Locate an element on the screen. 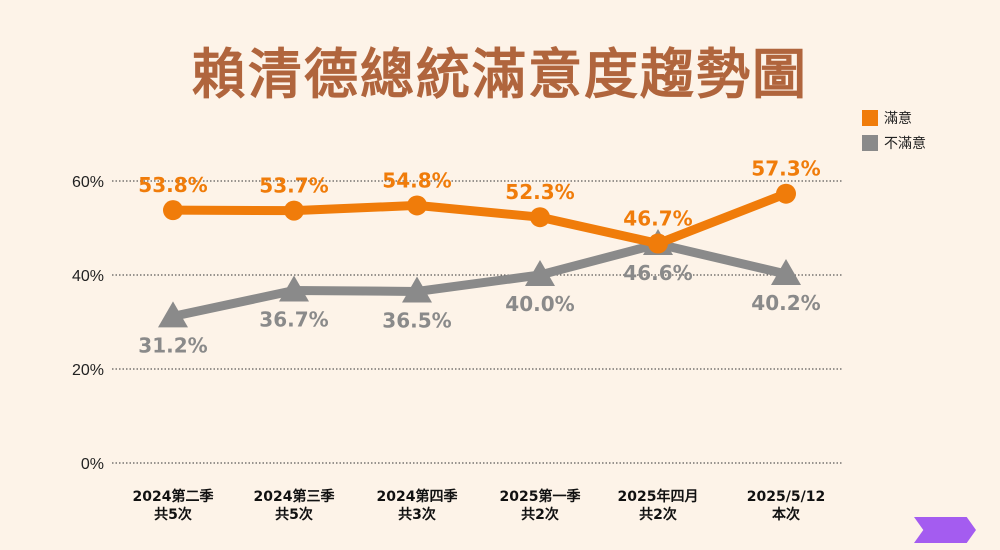  y-tick-label: 40% is located at coordinates (88, 276).